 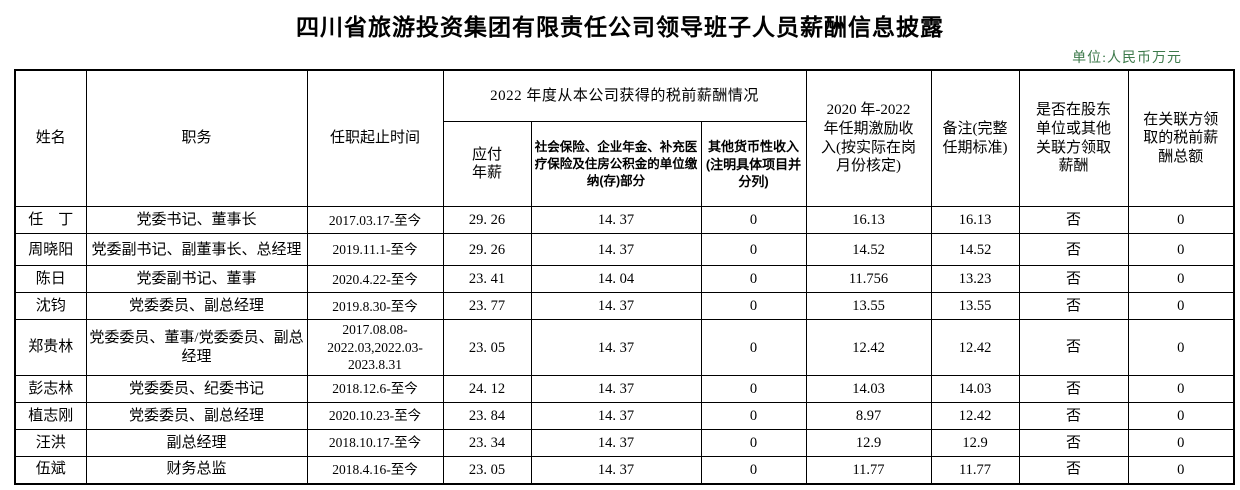 What do you see at coordinates (487, 443) in the screenshot?
I see `cell-payable-salary: 23. 34` at bounding box center [487, 443].